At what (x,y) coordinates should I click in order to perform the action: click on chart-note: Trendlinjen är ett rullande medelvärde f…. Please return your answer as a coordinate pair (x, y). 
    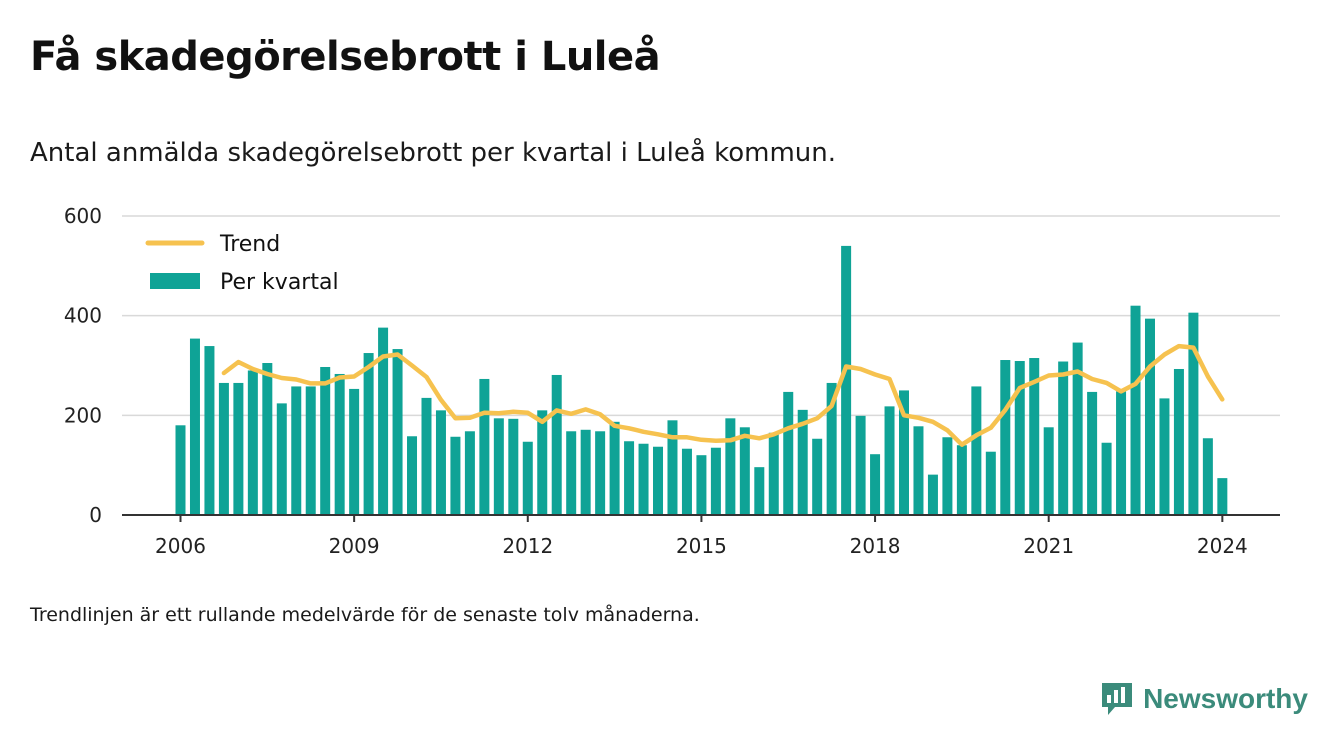
    Looking at the image, I should click on (365, 615).